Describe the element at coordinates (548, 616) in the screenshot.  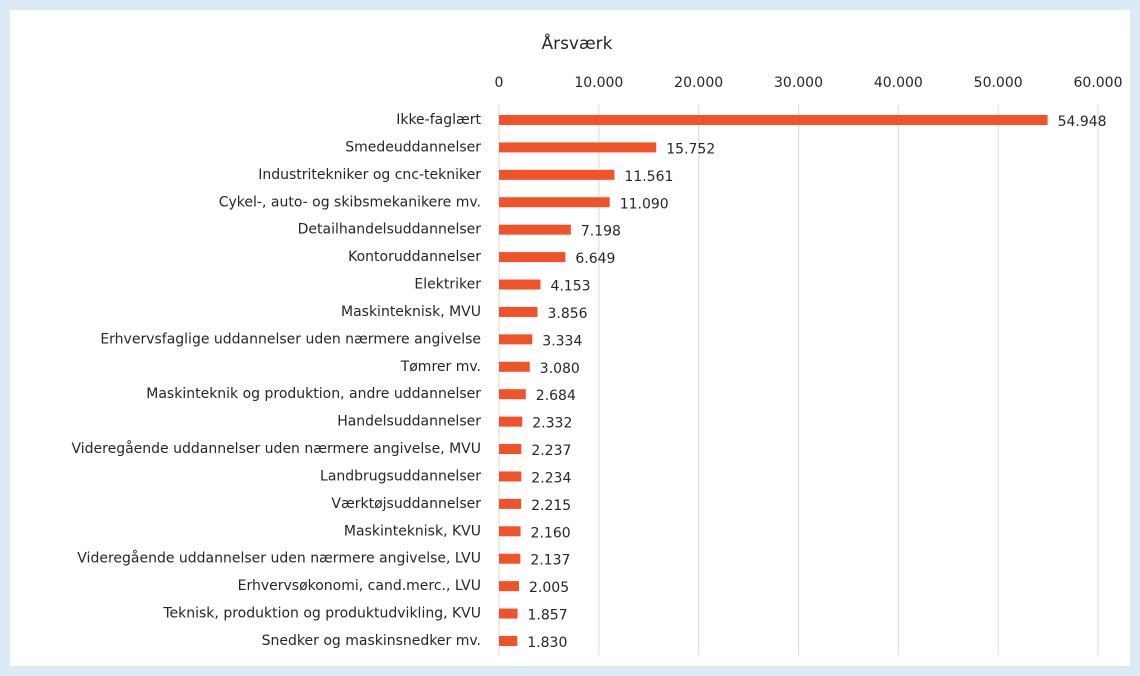
I see `data-label: 1.857` at that location.